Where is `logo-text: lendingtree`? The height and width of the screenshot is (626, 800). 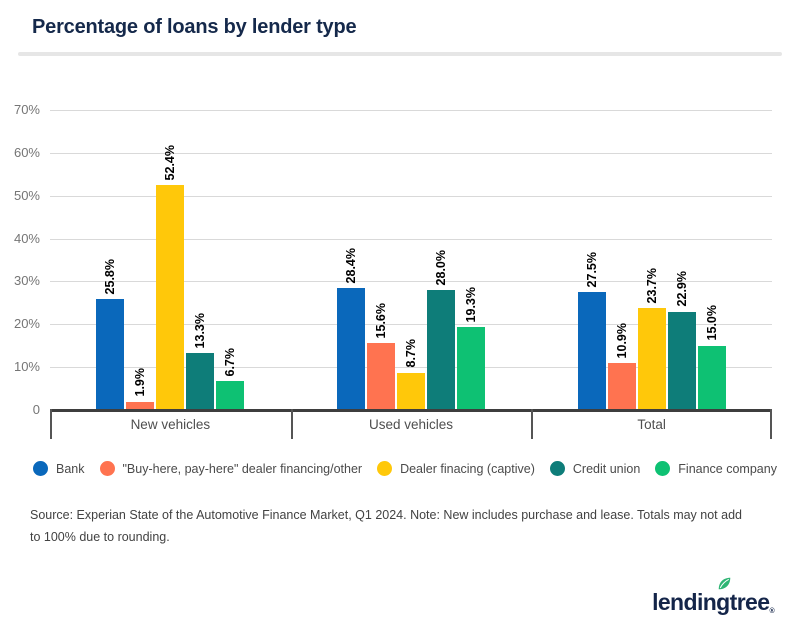 logo-text: lendingtree is located at coordinates (711, 602).